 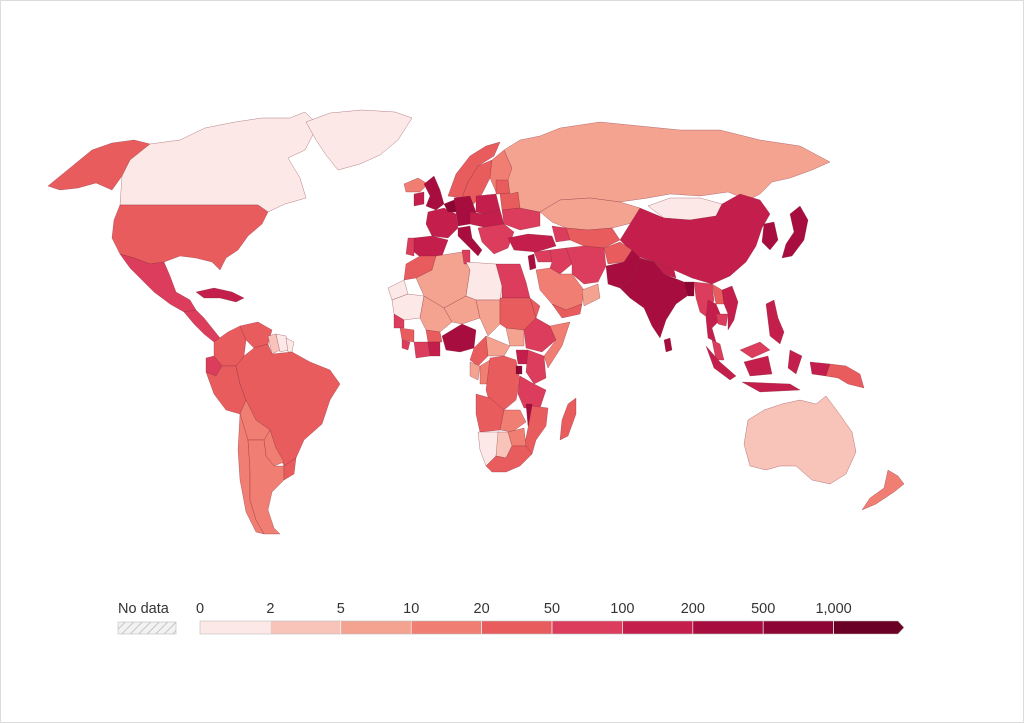 I want to click on country-iceland, so click(x=416, y=185).